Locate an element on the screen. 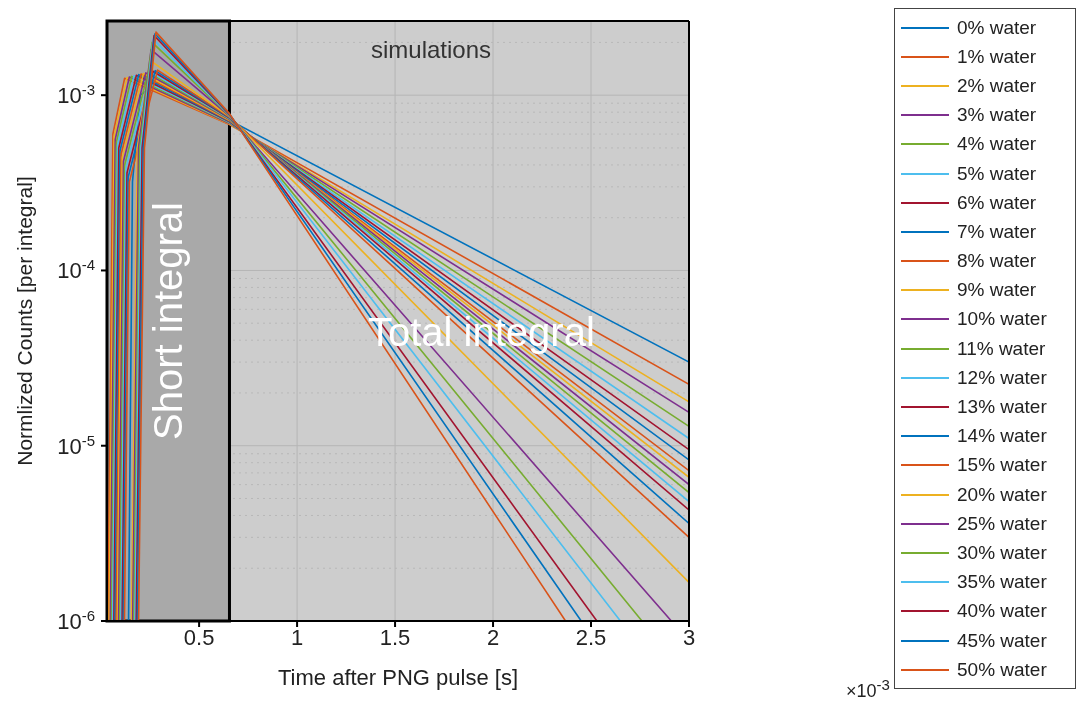  legend-label: 7% water is located at coordinates (997, 231).